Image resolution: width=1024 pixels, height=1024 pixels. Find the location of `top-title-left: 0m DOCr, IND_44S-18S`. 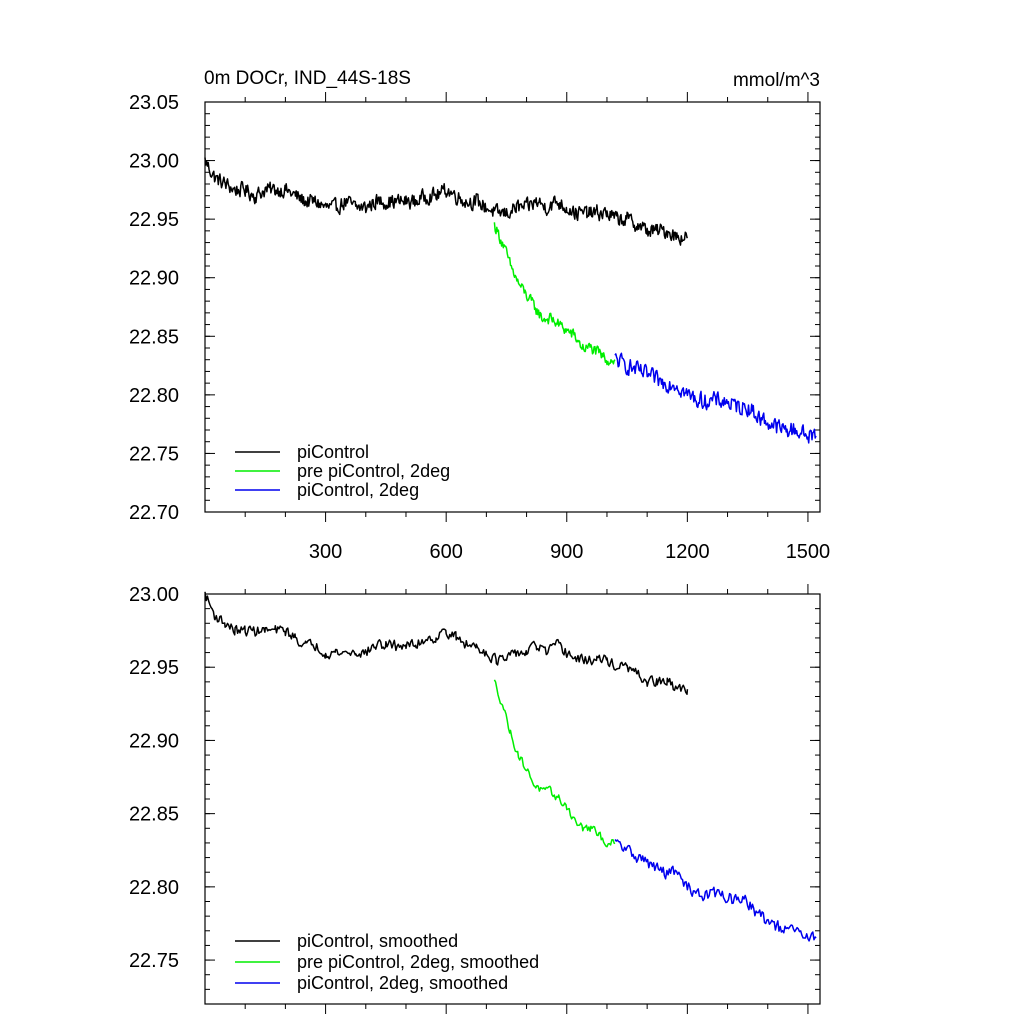

top-title-left: 0m DOCr, IND_44S-18S is located at coordinates (307, 78).